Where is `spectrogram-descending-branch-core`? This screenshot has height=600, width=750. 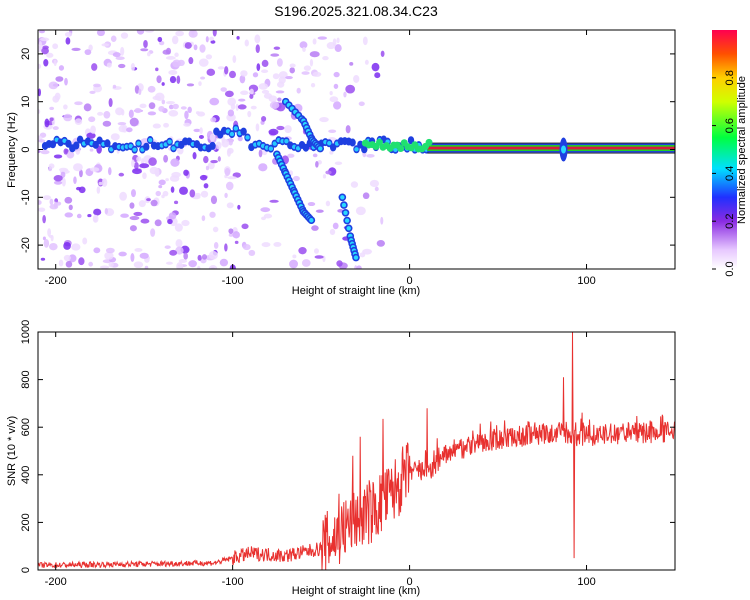 spectrogram-descending-branch-core is located at coordinates (311, 220).